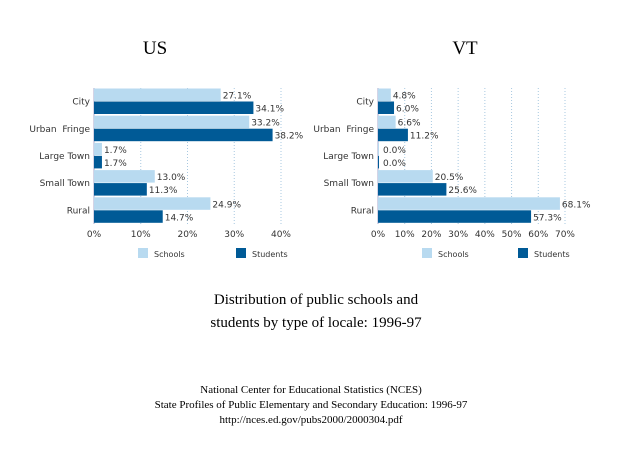 This screenshot has width=623, height=468. What do you see at coordinates (310, 420) in the screenshot?
I see `source-line-3: http://nces.ed.gov/pubs2000/2000304.pdf` at bounding box center [310, 420].